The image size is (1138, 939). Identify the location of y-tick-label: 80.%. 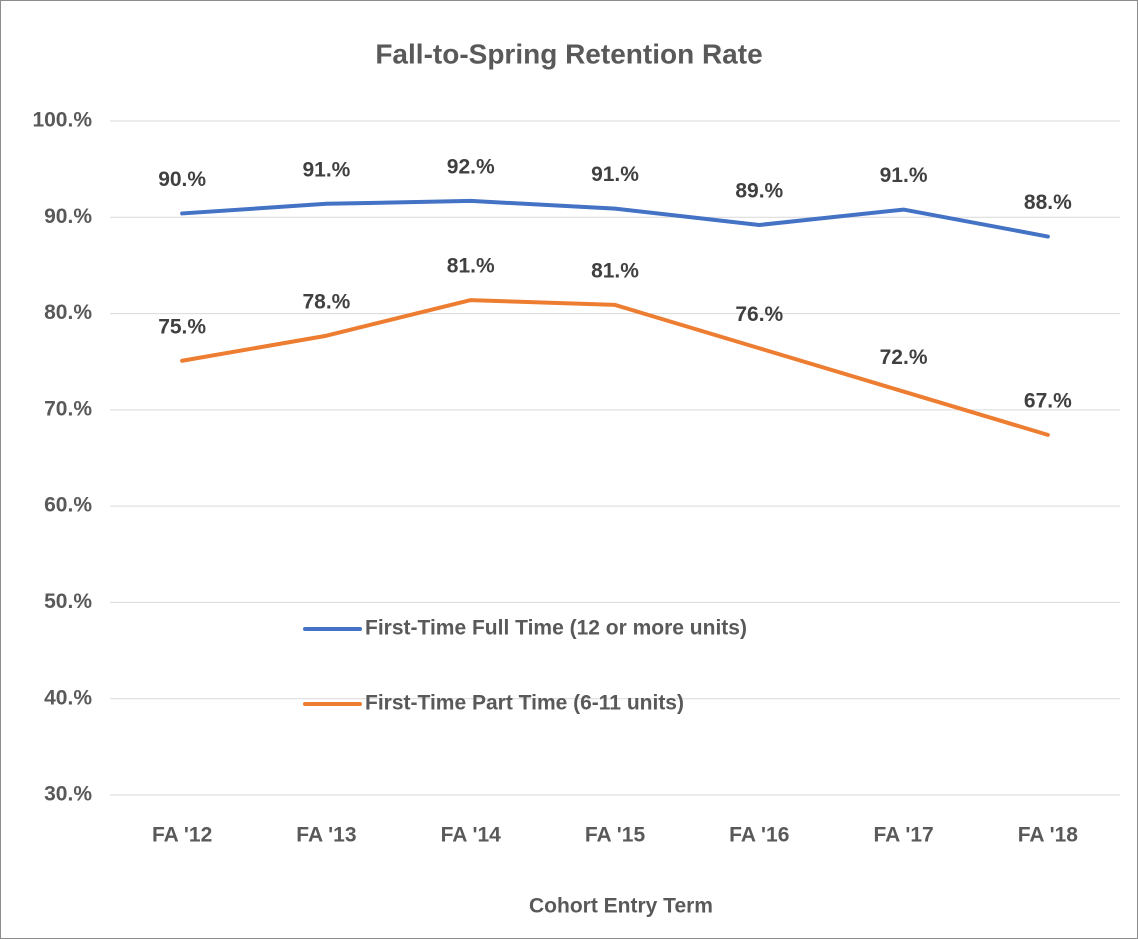
(68, 312).